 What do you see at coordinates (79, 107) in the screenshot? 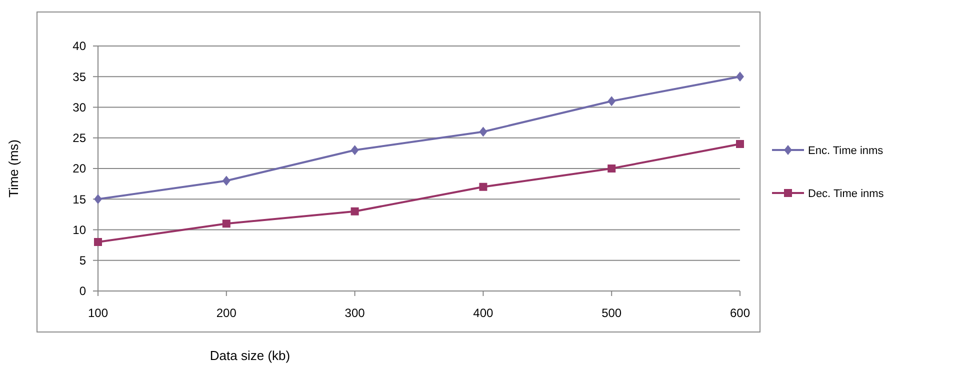
I see `y-tick-label: 30` at bounding box center [79, 107].